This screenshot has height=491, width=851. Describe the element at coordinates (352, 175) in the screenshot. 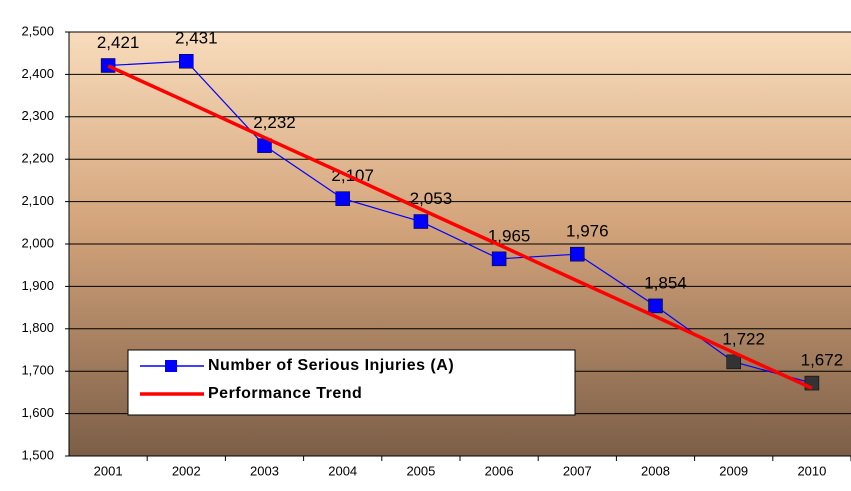

I see `data-label: 2,107` at that location.